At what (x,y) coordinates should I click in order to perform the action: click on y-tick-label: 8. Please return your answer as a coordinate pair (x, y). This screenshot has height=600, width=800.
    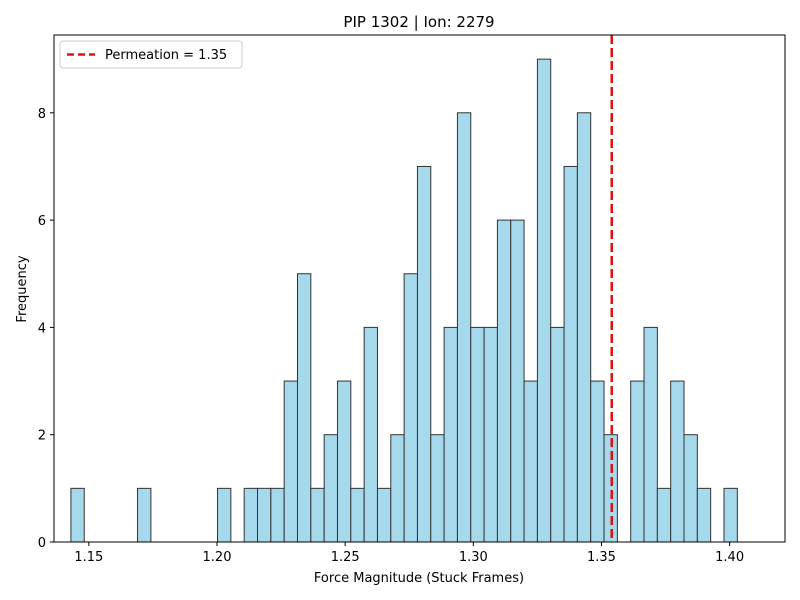
    Looking at the image, I should click on (42, 114).